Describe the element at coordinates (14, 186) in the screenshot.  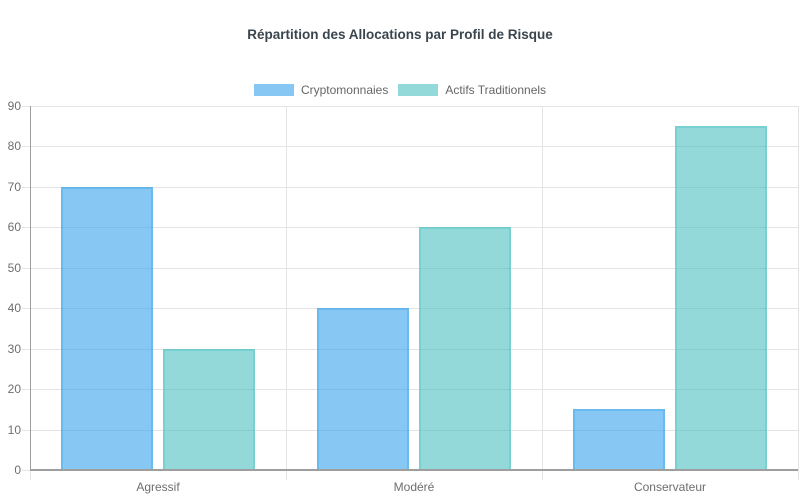
I see `y-axis-tick-label: 70` at that location.